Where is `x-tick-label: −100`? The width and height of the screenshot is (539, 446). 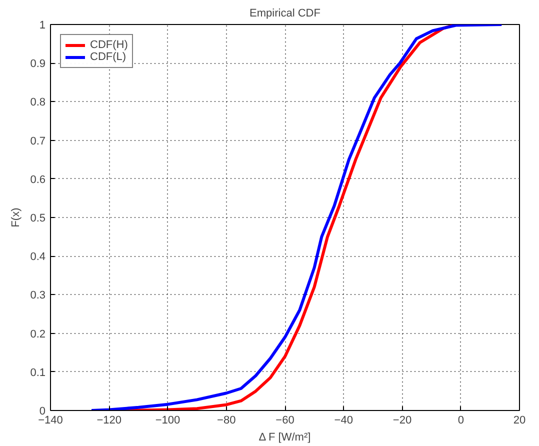 x-tick-label: −100 is located at coordinates (167, 420).